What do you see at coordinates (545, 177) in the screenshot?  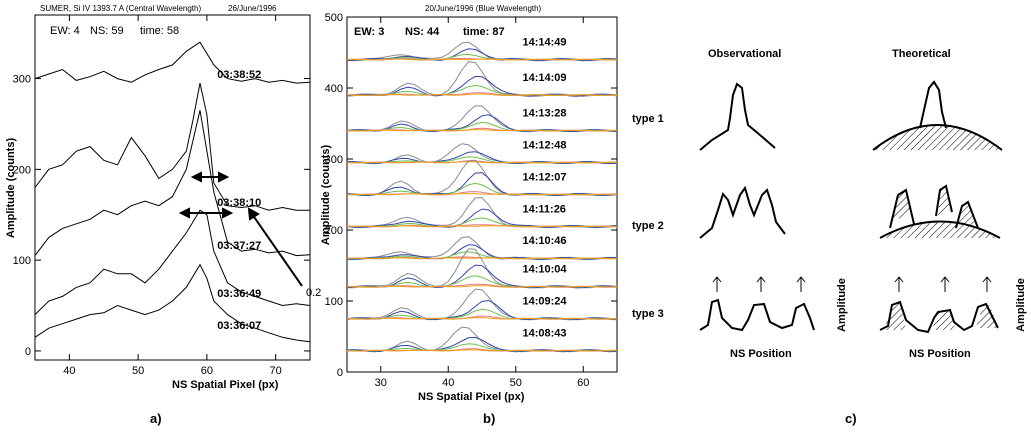 I see `series-label: 14:12:07` at bounding box center [545, 177].